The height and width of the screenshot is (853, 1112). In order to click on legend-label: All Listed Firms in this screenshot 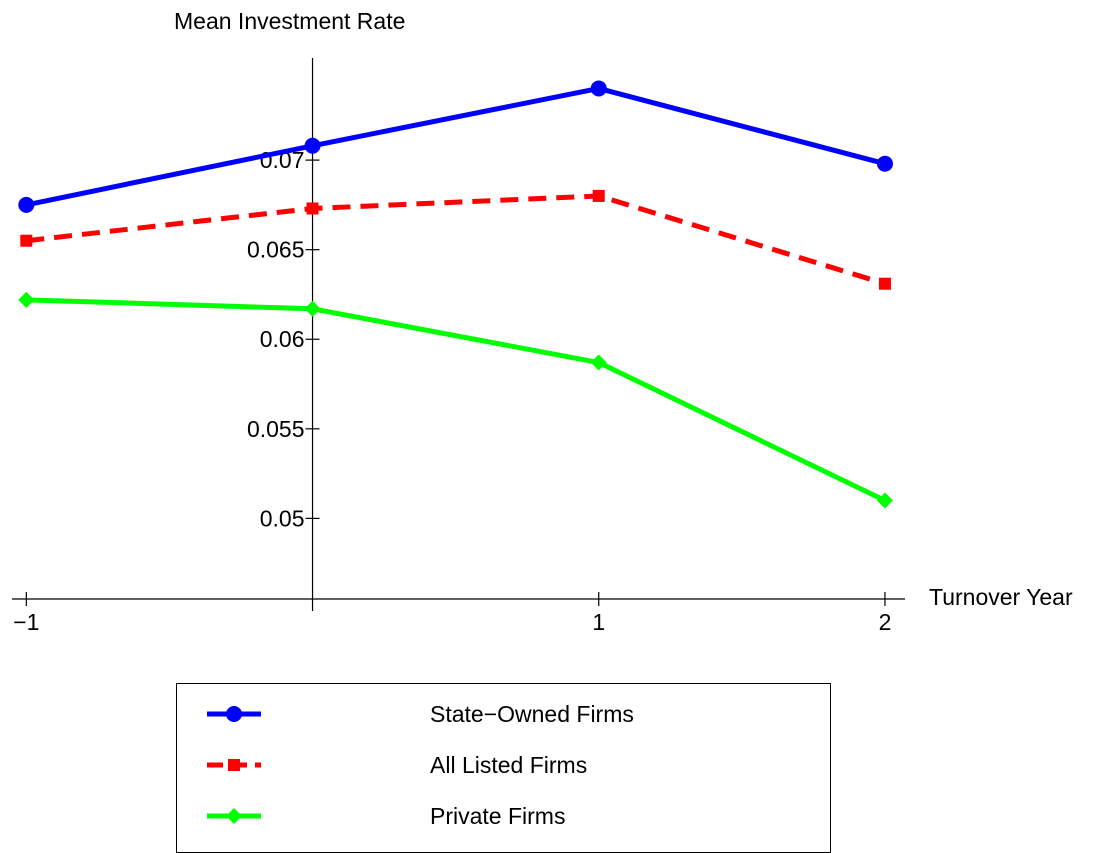, I will do `click(509, 765)`.